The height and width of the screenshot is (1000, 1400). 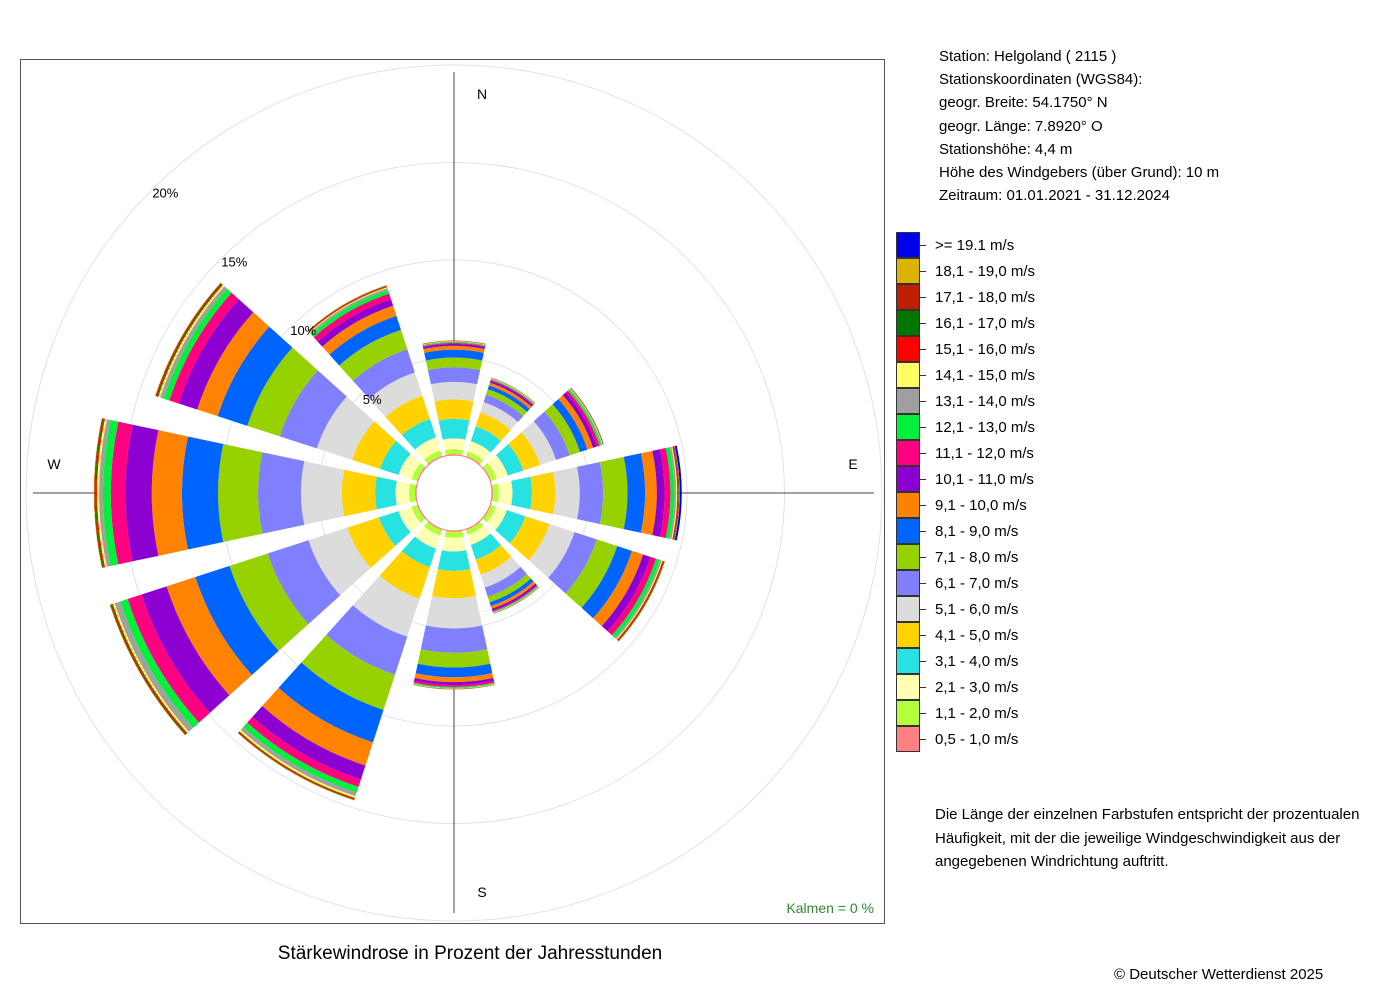 What do you see at coordinates (303, 330) in the screenshot?
I see `ring-label-10pct: 10%` at bounding box center [303, 330].